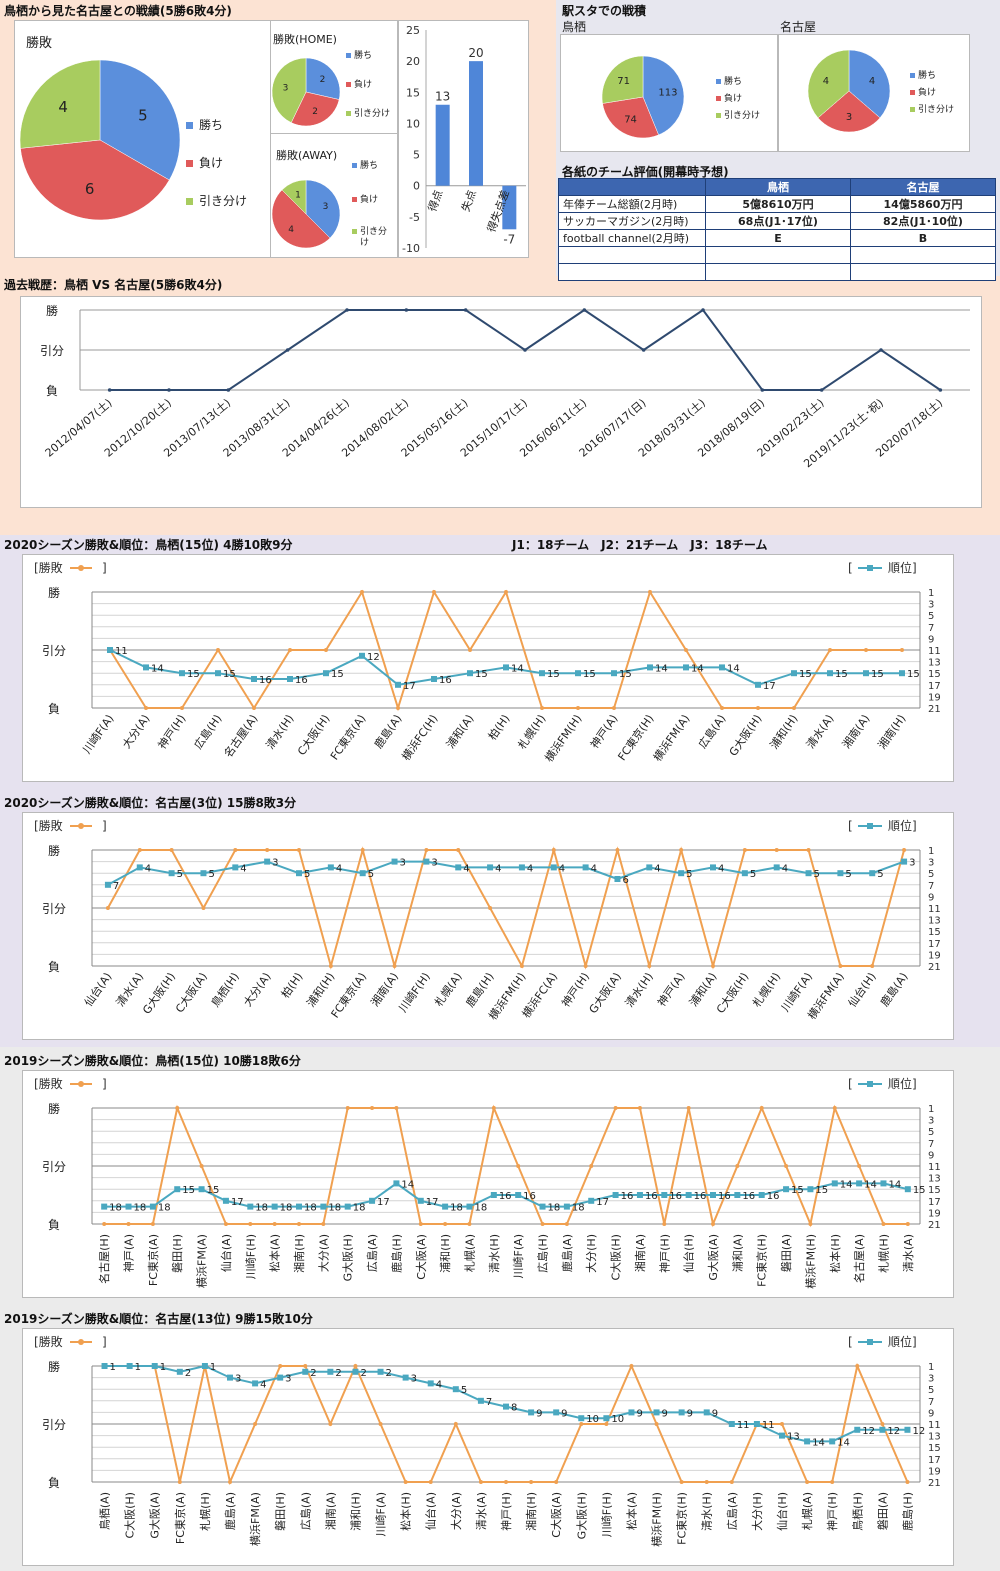 This screenshot has width=1000, height=1571. I want to click on rank-value-label: 1, so click(163, 1367).